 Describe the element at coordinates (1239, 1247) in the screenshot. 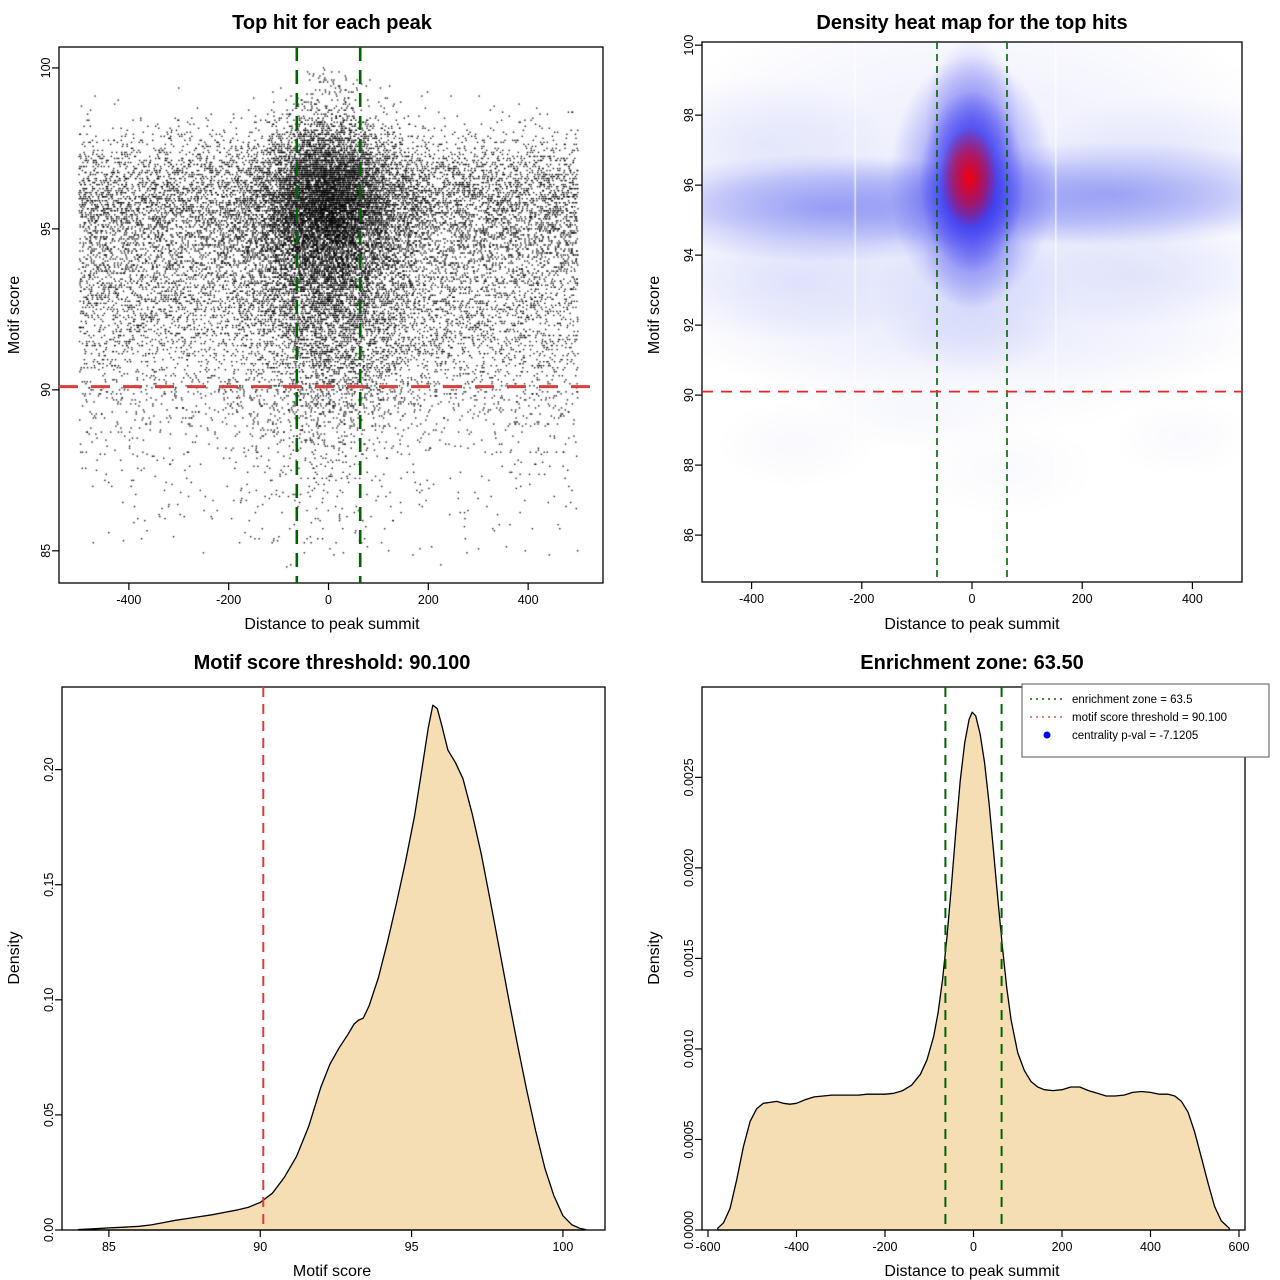

I see `svg-text: 600` at that location.